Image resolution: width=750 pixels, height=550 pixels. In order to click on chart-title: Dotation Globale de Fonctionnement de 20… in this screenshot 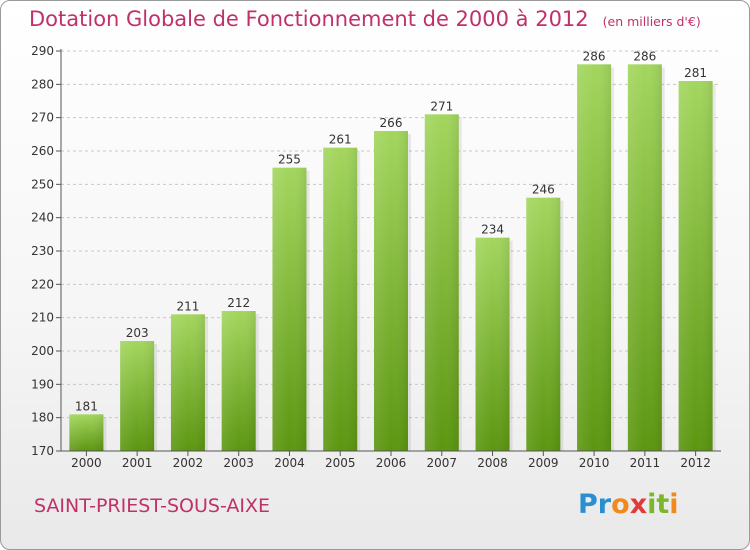, I will do `click(365, 19)`.